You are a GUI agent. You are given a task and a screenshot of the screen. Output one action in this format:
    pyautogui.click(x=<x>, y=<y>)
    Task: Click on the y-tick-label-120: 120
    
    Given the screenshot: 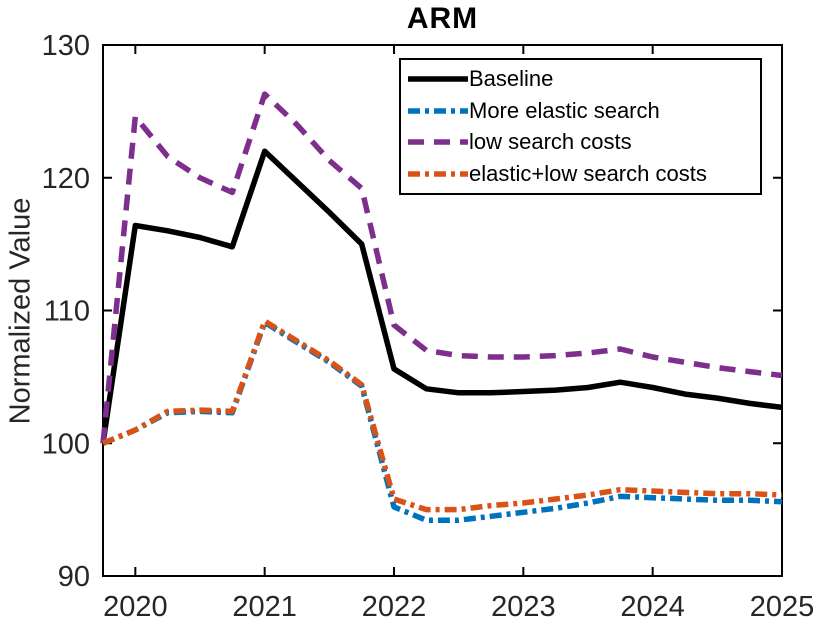 What is the action you would take?
    pyautogui.click(x=66, y=179)
    